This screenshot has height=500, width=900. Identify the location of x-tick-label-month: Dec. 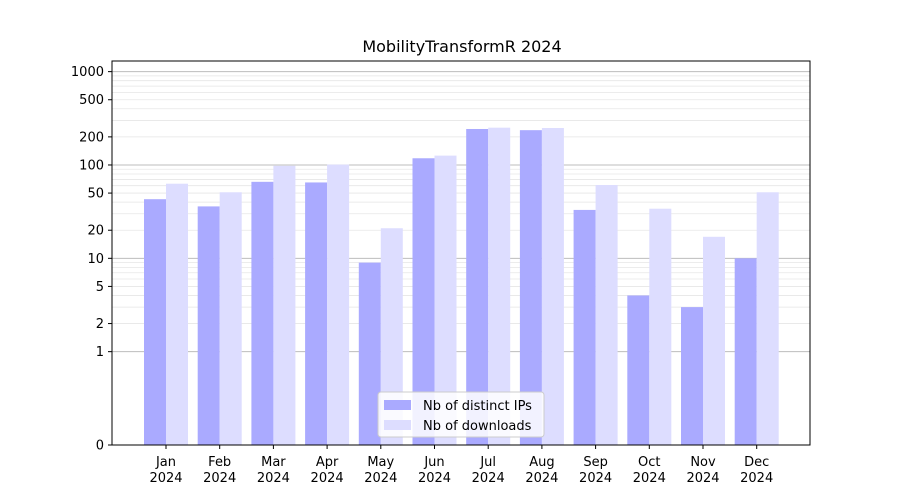
(756, 462).